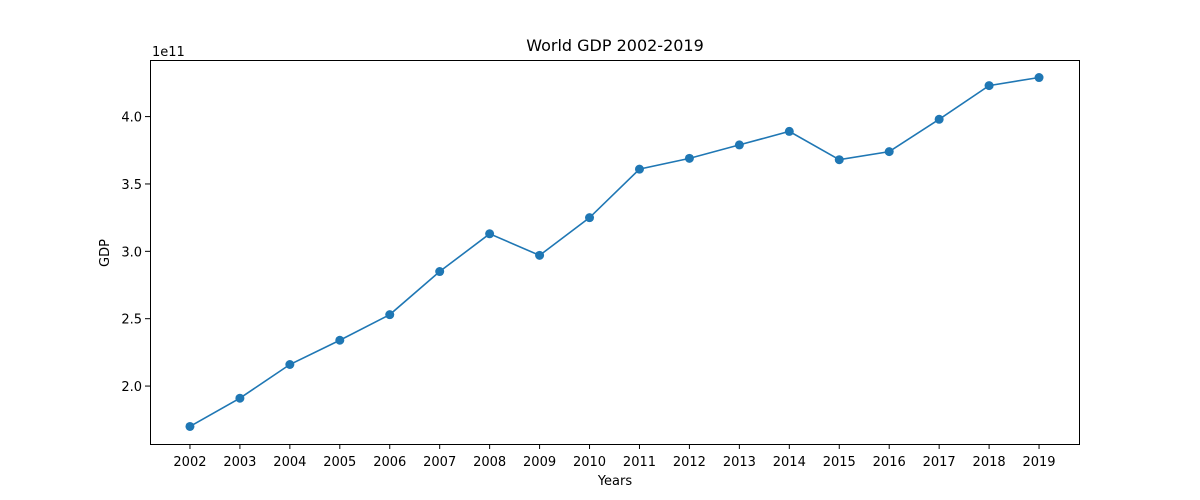 This screenshot has height=500, width=1200. I want to click on y-tick-label: 3.0, so click(131, 252).